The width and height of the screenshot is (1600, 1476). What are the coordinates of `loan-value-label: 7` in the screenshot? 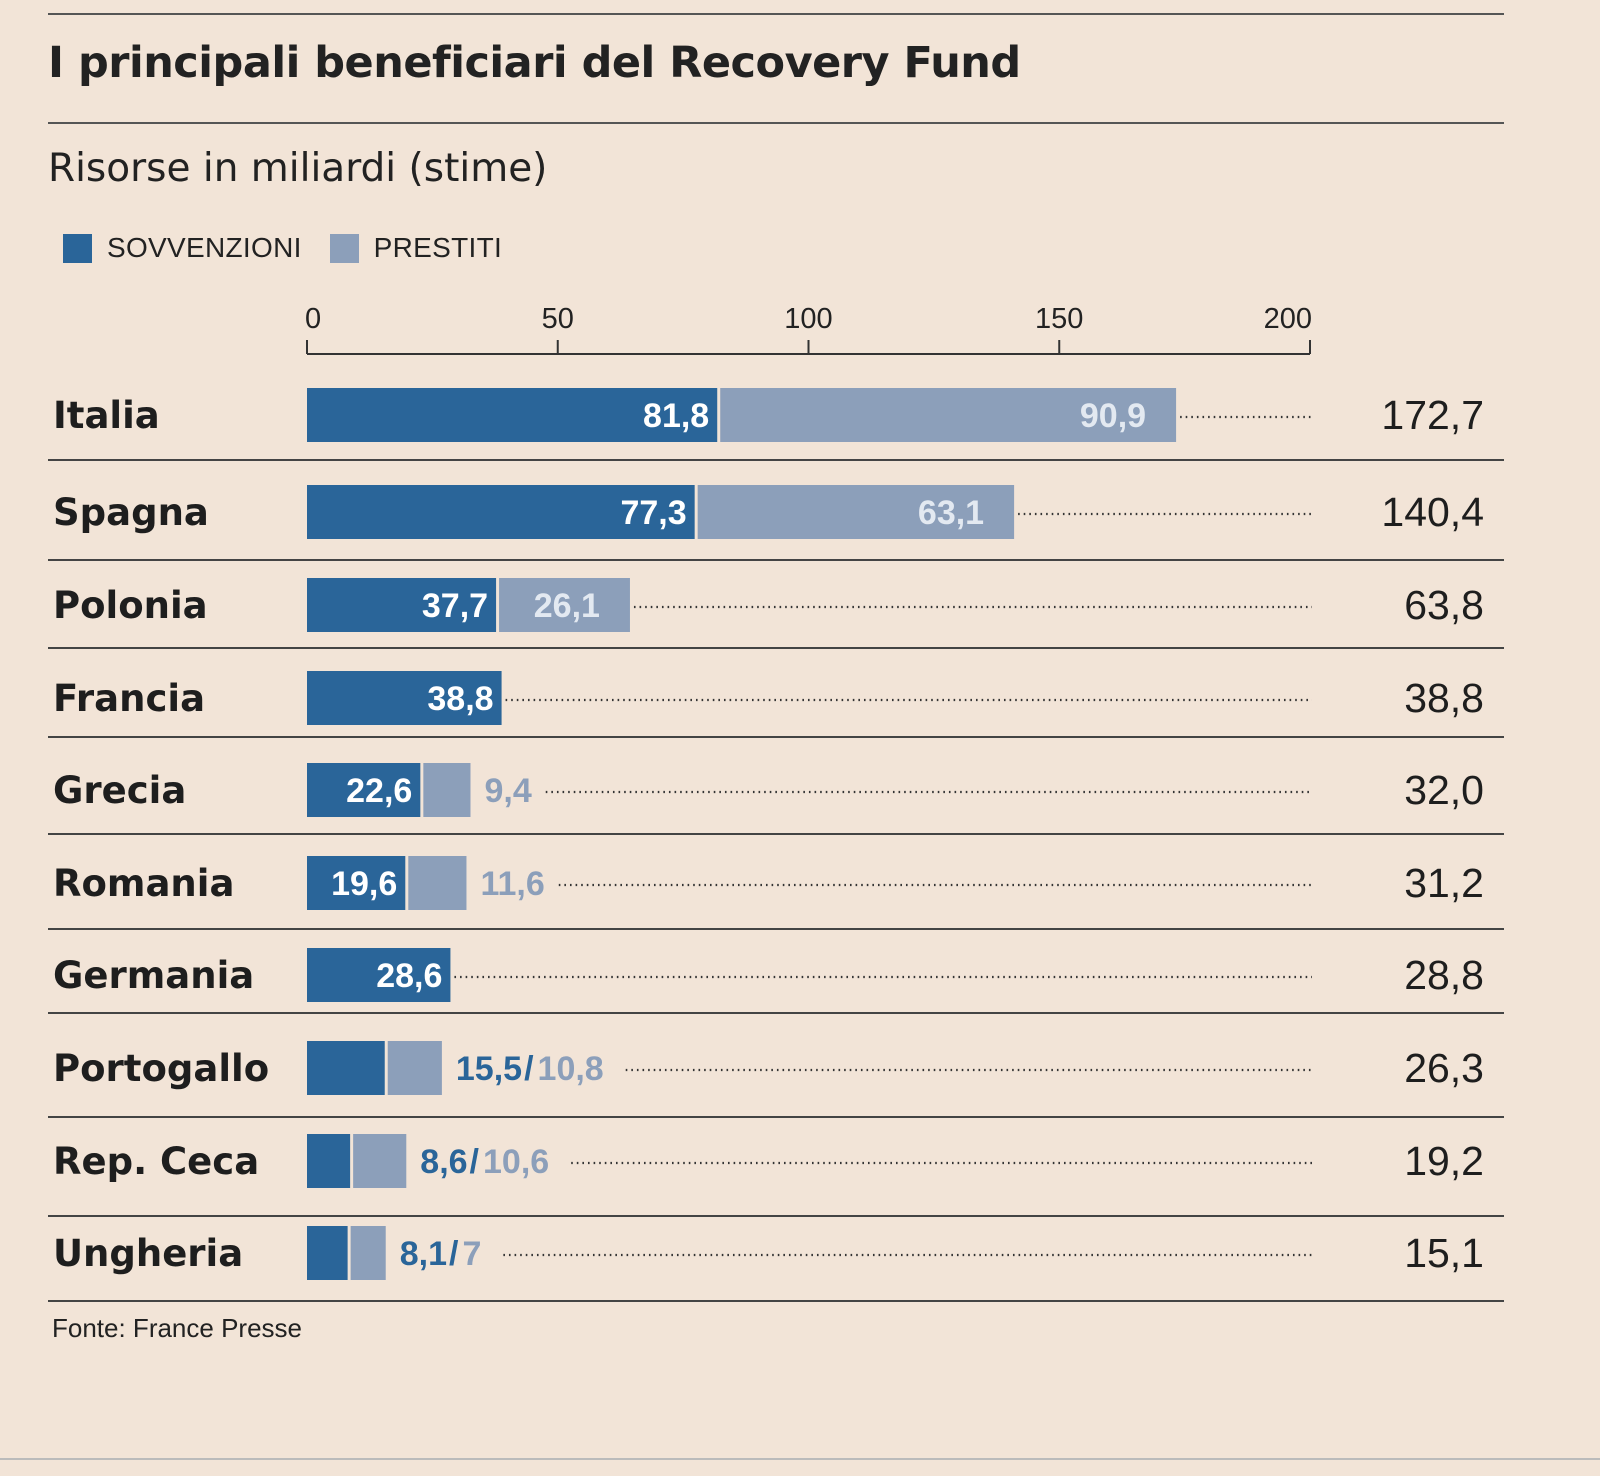 It's located at (471, 1254).